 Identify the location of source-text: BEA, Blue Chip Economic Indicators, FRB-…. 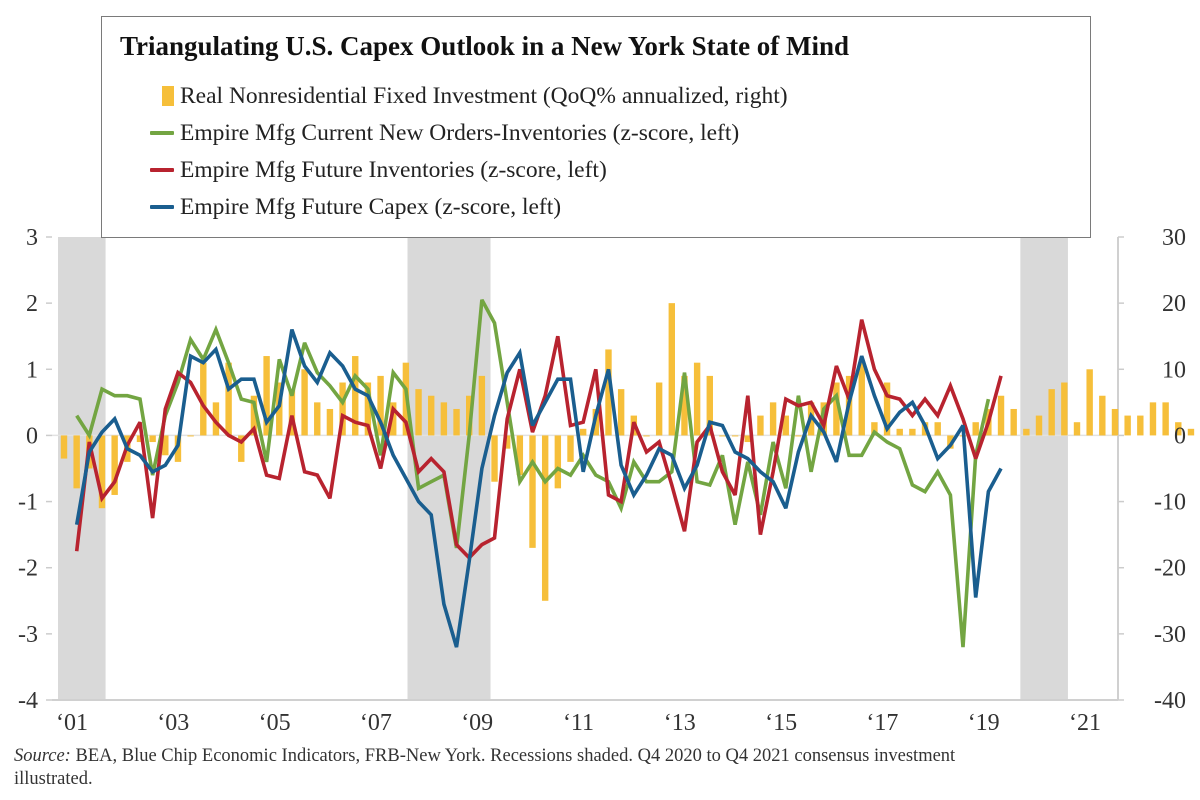
(485, 767).